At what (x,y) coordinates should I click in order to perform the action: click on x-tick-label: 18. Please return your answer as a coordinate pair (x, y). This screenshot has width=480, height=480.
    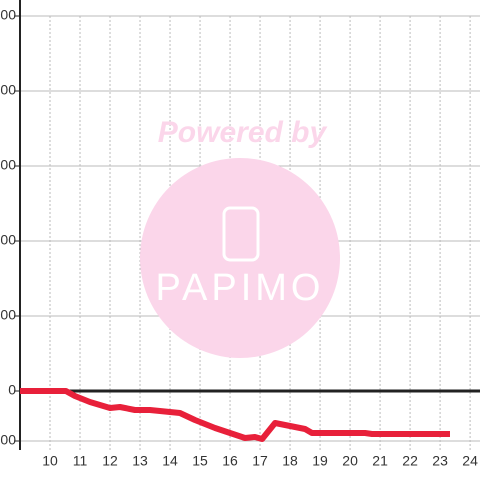
    Looking at the image, I should click on (290, 461).